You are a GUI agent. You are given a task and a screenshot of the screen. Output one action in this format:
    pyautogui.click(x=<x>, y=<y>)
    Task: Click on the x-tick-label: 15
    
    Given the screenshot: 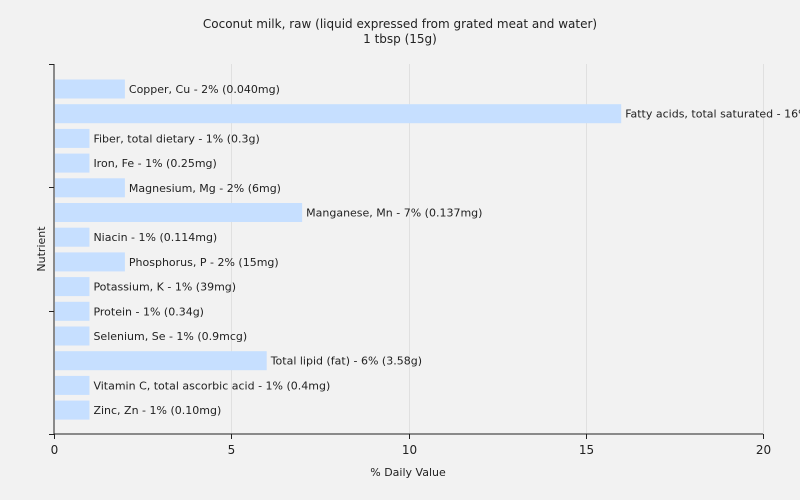 What is the action you would take?
    pyautogui.click(x=586, y=450)
    